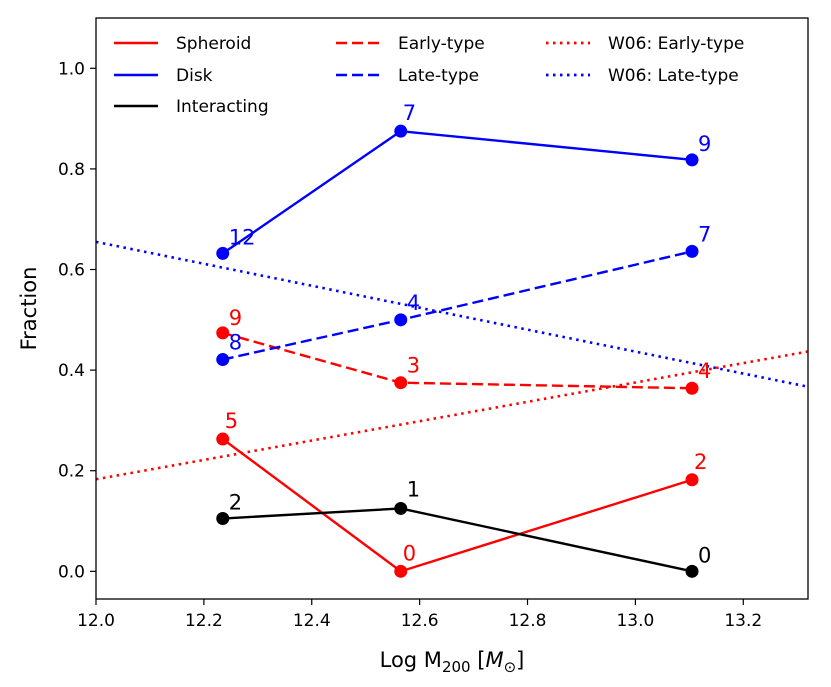  I want to click on data-label-interacting: 2, so click(235, 503).